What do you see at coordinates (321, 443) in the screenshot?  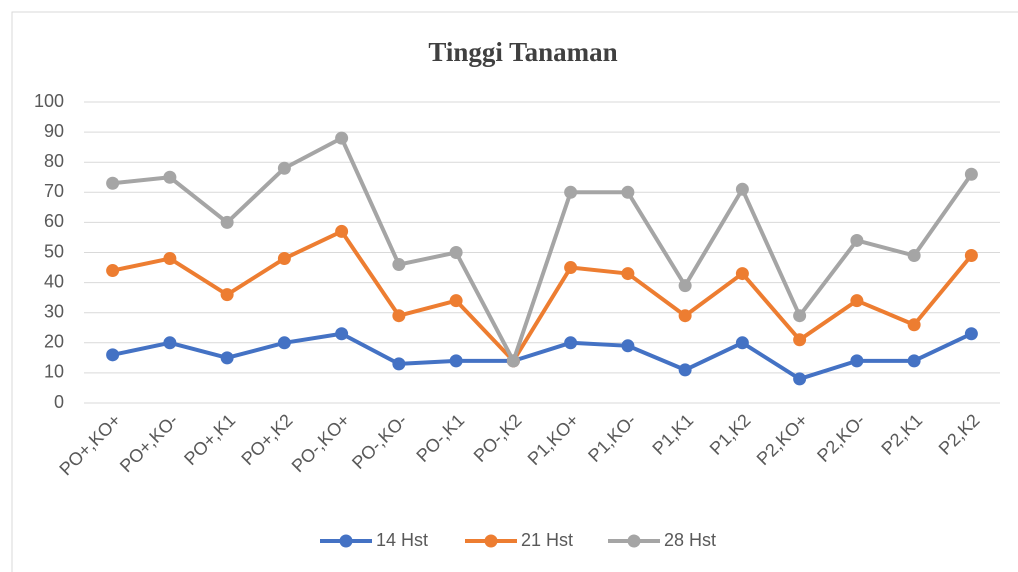 I see `x-tick-label: PO-,KO+` at bounding box center [321, 443].